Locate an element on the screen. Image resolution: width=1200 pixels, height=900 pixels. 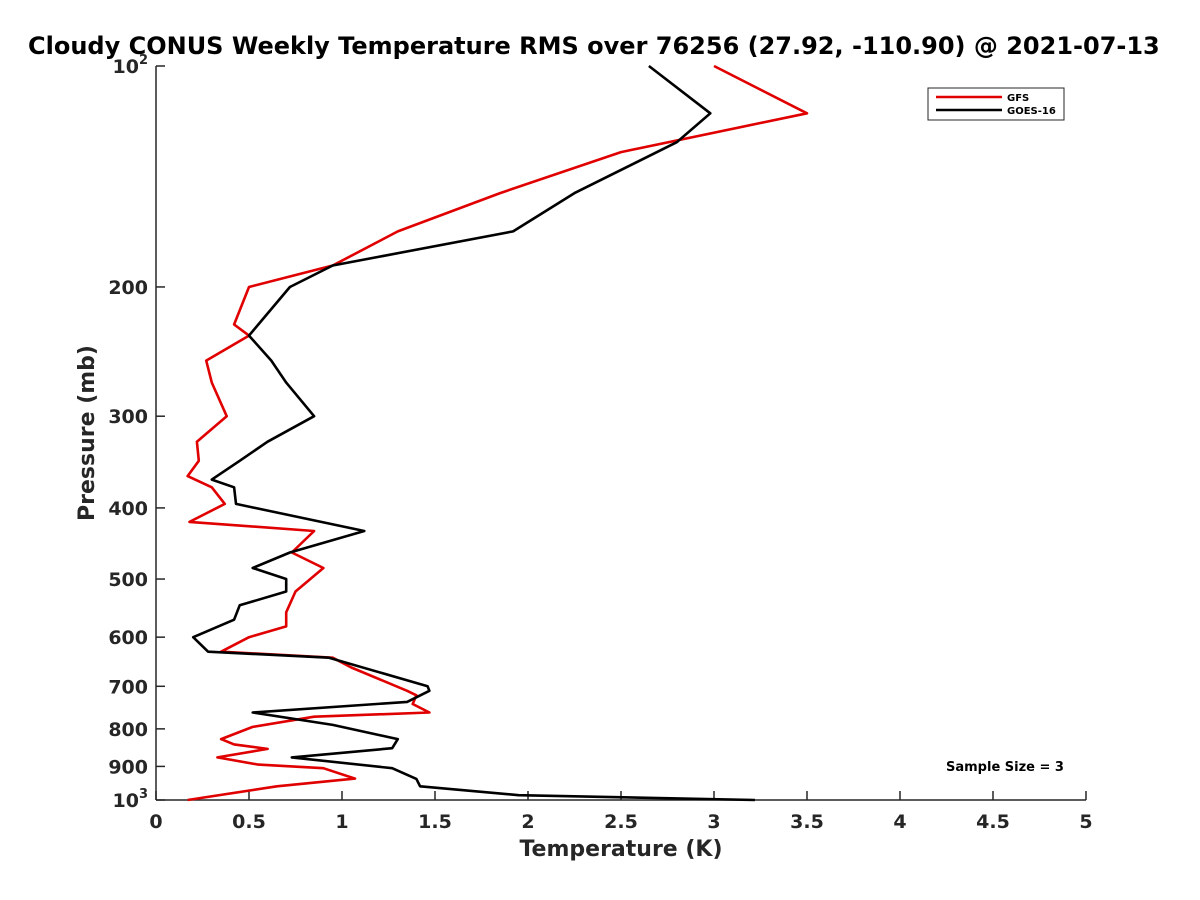
x-ticks: 0 0.5 1 1.5 2 2.5 3 3.5 4 4.5 5 is located at coordinates (621, 812).